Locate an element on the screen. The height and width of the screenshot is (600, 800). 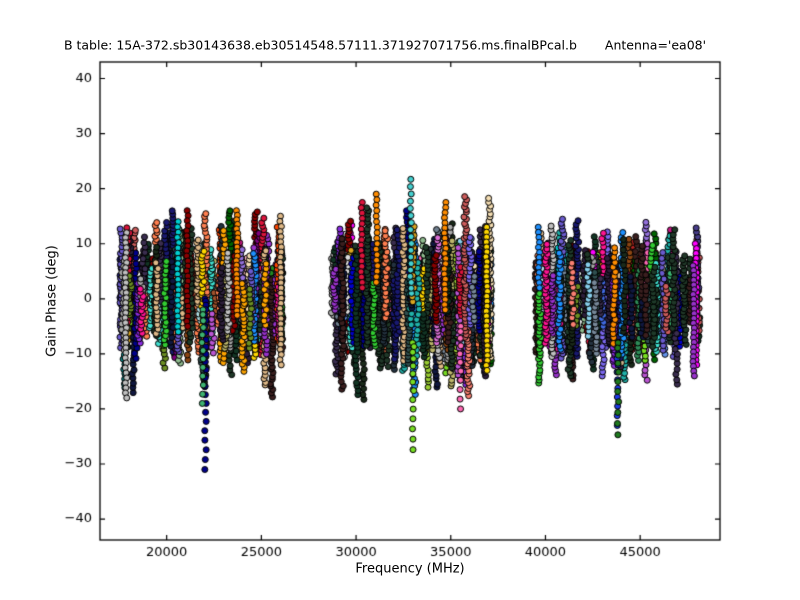
x-axis-label: Frequency (MHz) is located at coordinates (410, 569).